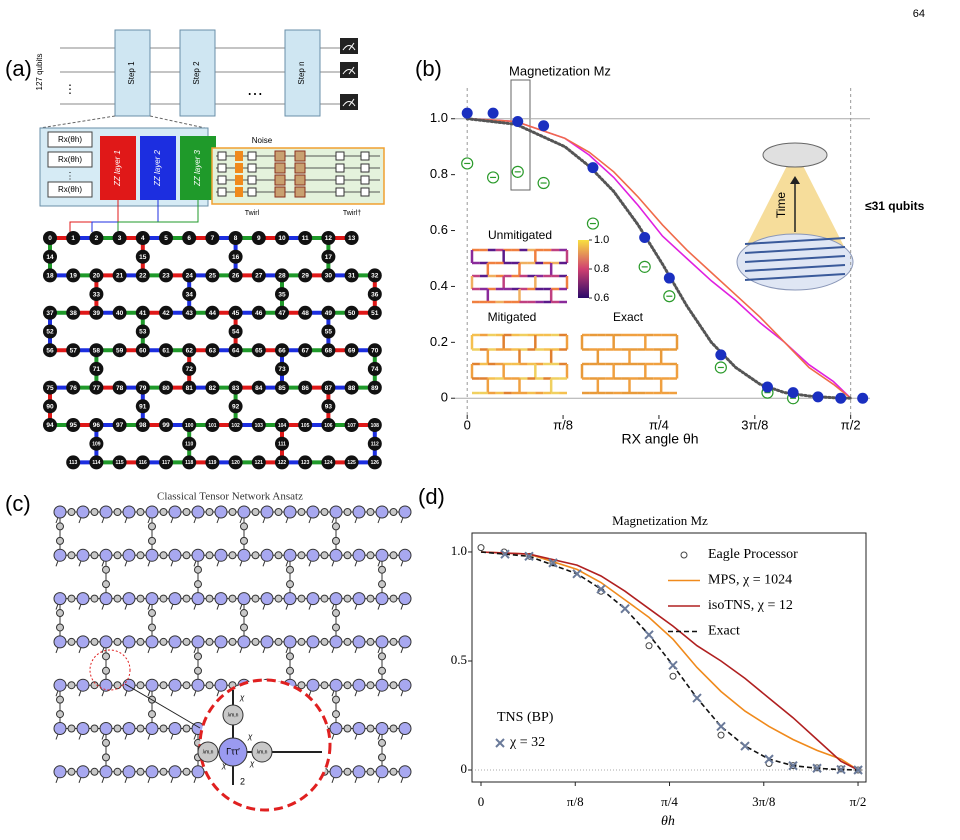 This screenshot has height=840, width=960. I want to click on noise-gate, so click(239, 156).